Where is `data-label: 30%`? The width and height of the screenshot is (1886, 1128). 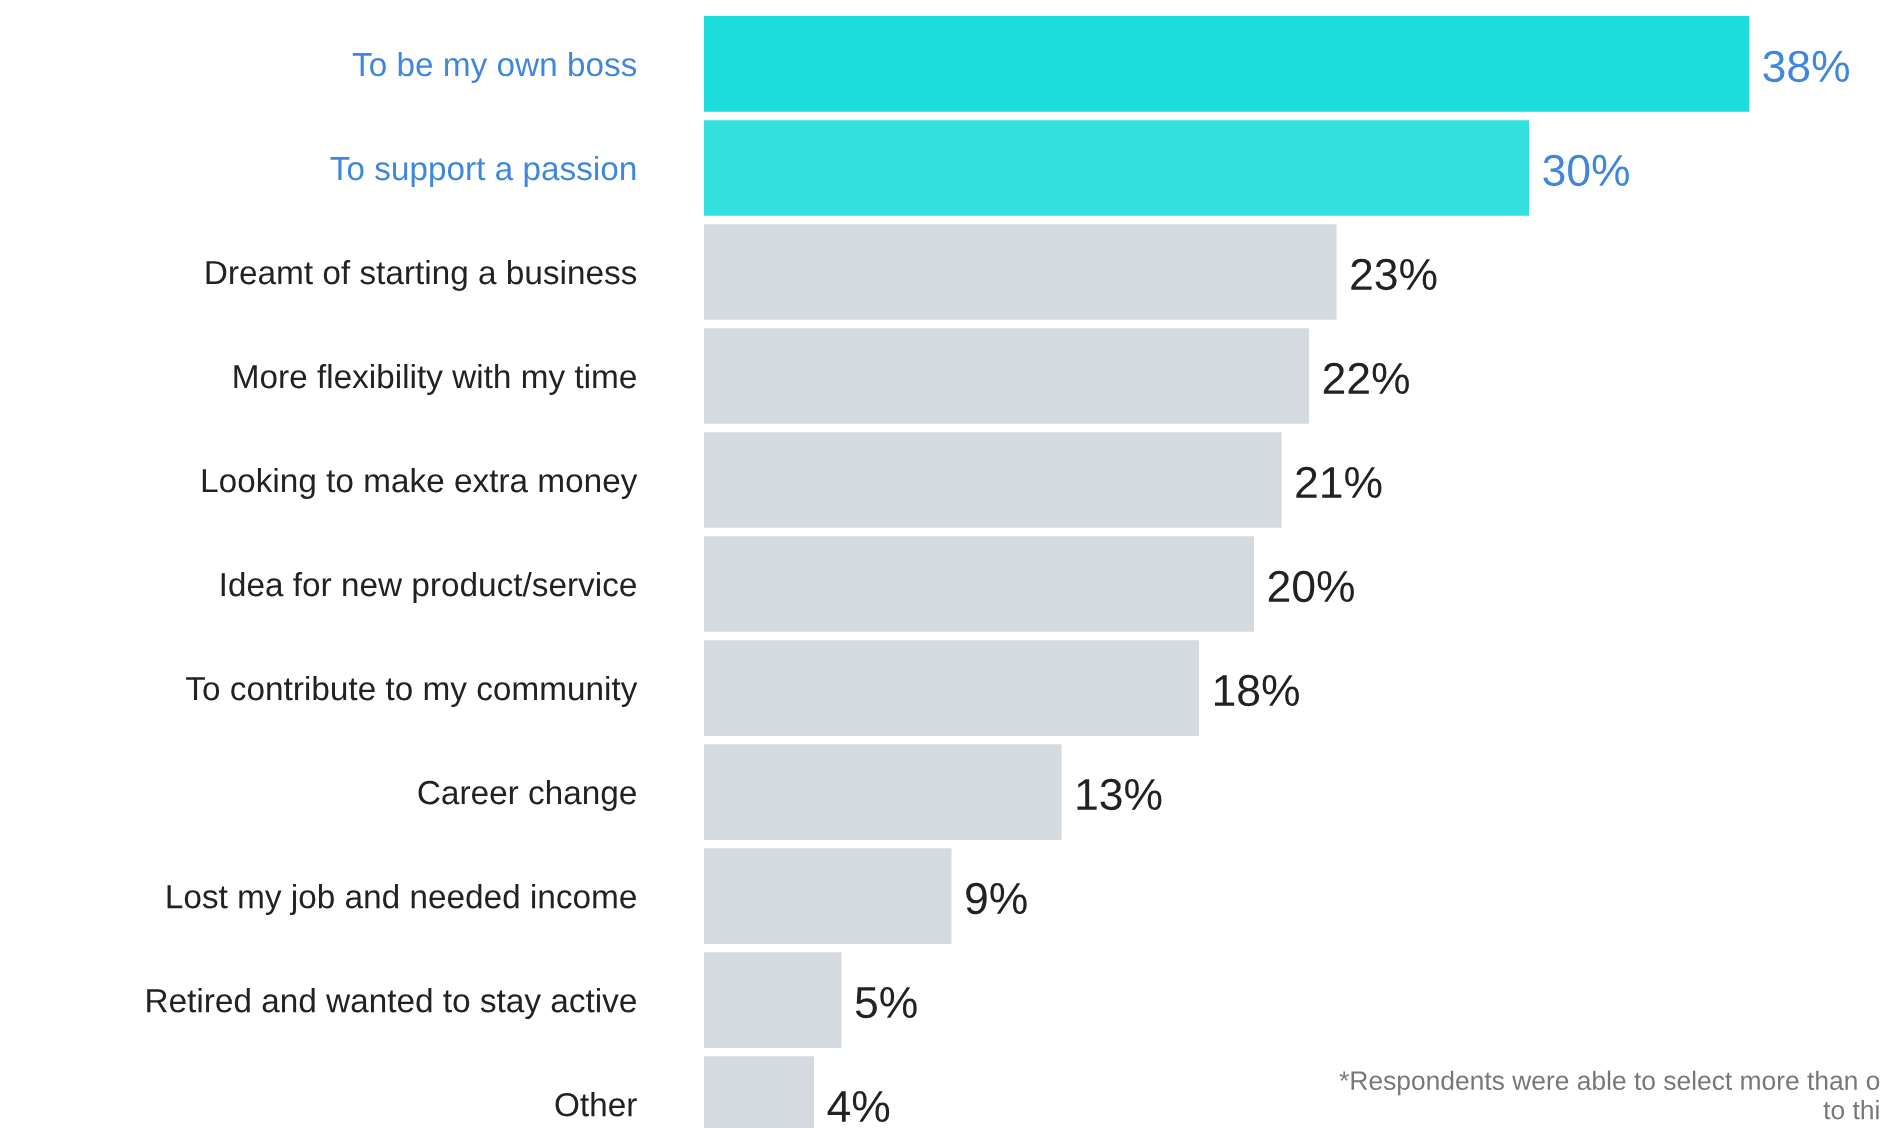
data-label: 30% is located at coordinates (1586, 170).